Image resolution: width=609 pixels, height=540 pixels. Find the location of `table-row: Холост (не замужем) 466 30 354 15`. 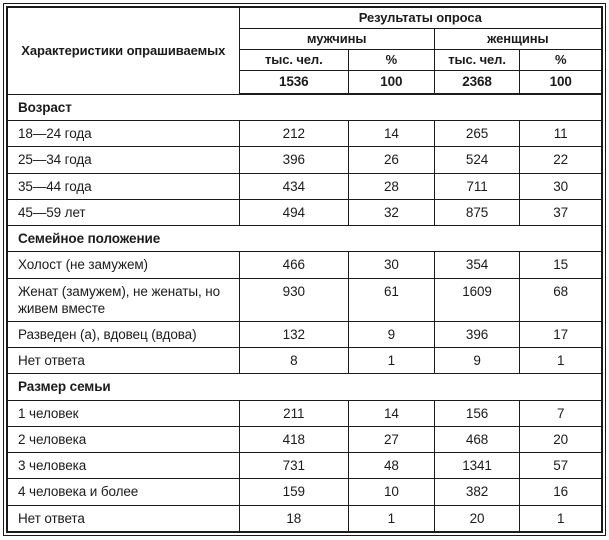

table-row: Холост (не замужем) 466 30 354 15 is located at coordinates (304, 265).